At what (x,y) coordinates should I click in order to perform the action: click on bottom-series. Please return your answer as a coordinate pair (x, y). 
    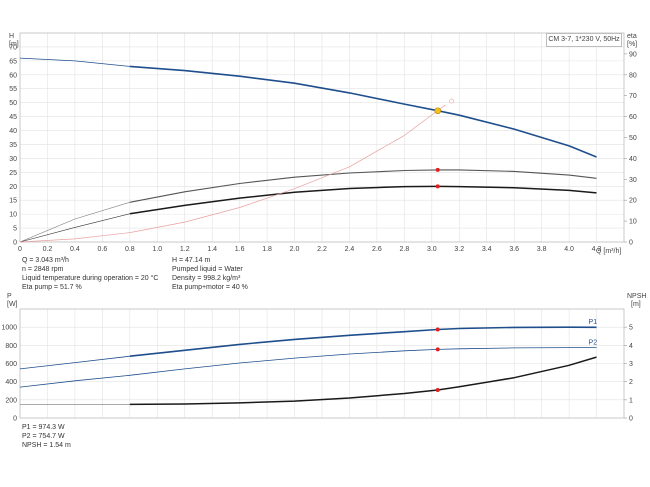
    Looking at the image, I should click on (308, 366).